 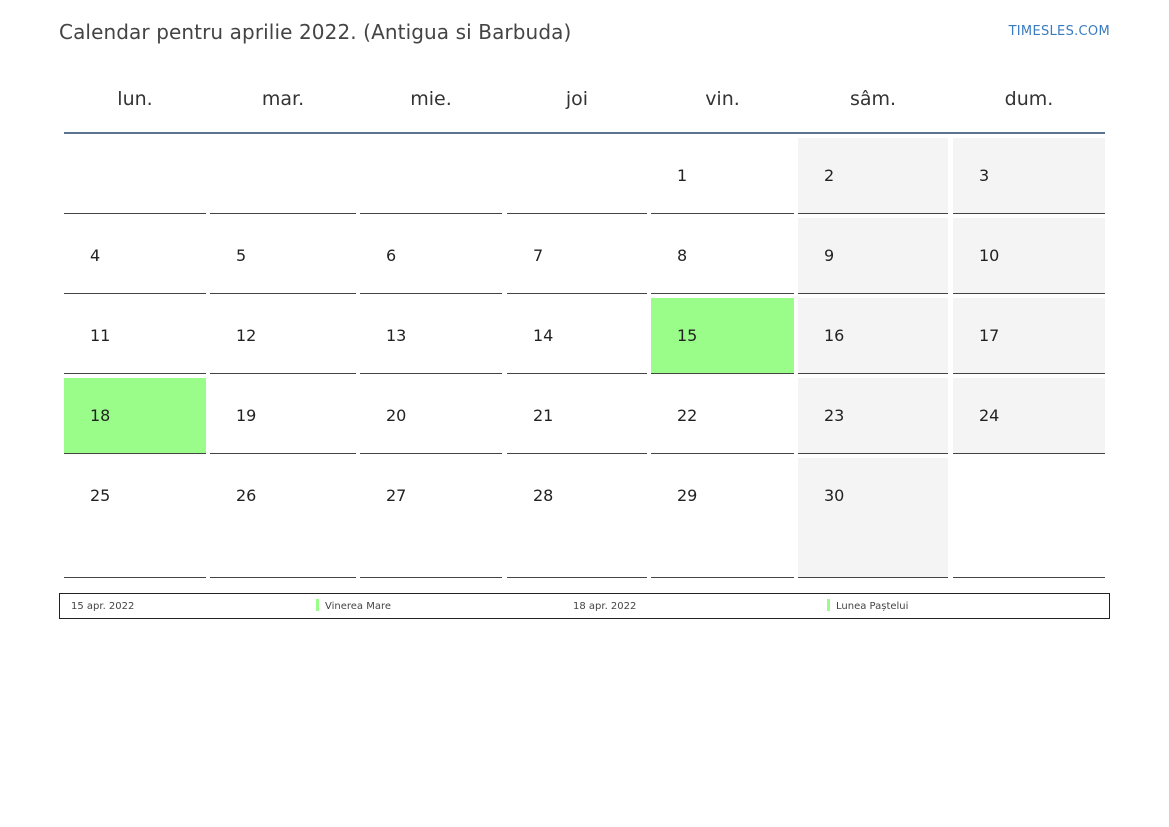 What do you see at coordinates (577, 256) in the screenshot?
I see `day-cell: 7` at bounding box center [577, 256].